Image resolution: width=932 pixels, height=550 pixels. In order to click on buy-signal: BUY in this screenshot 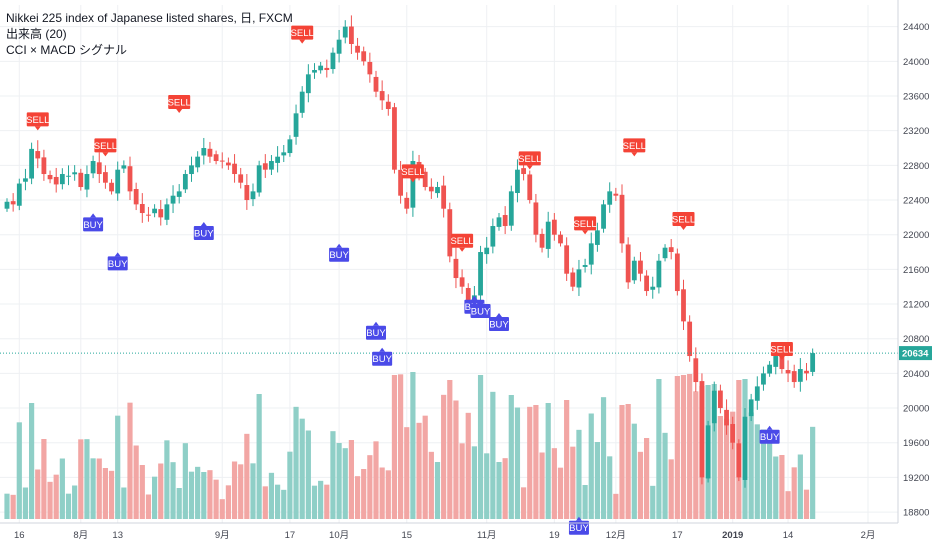, I will do `click(117, 261)`.